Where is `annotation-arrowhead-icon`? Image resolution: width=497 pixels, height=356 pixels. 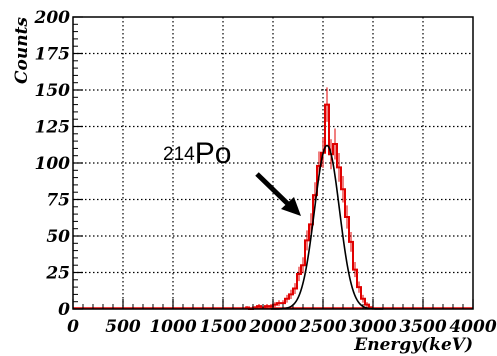
annotation-arrowhead-icon is located at coordinates (291, 206).